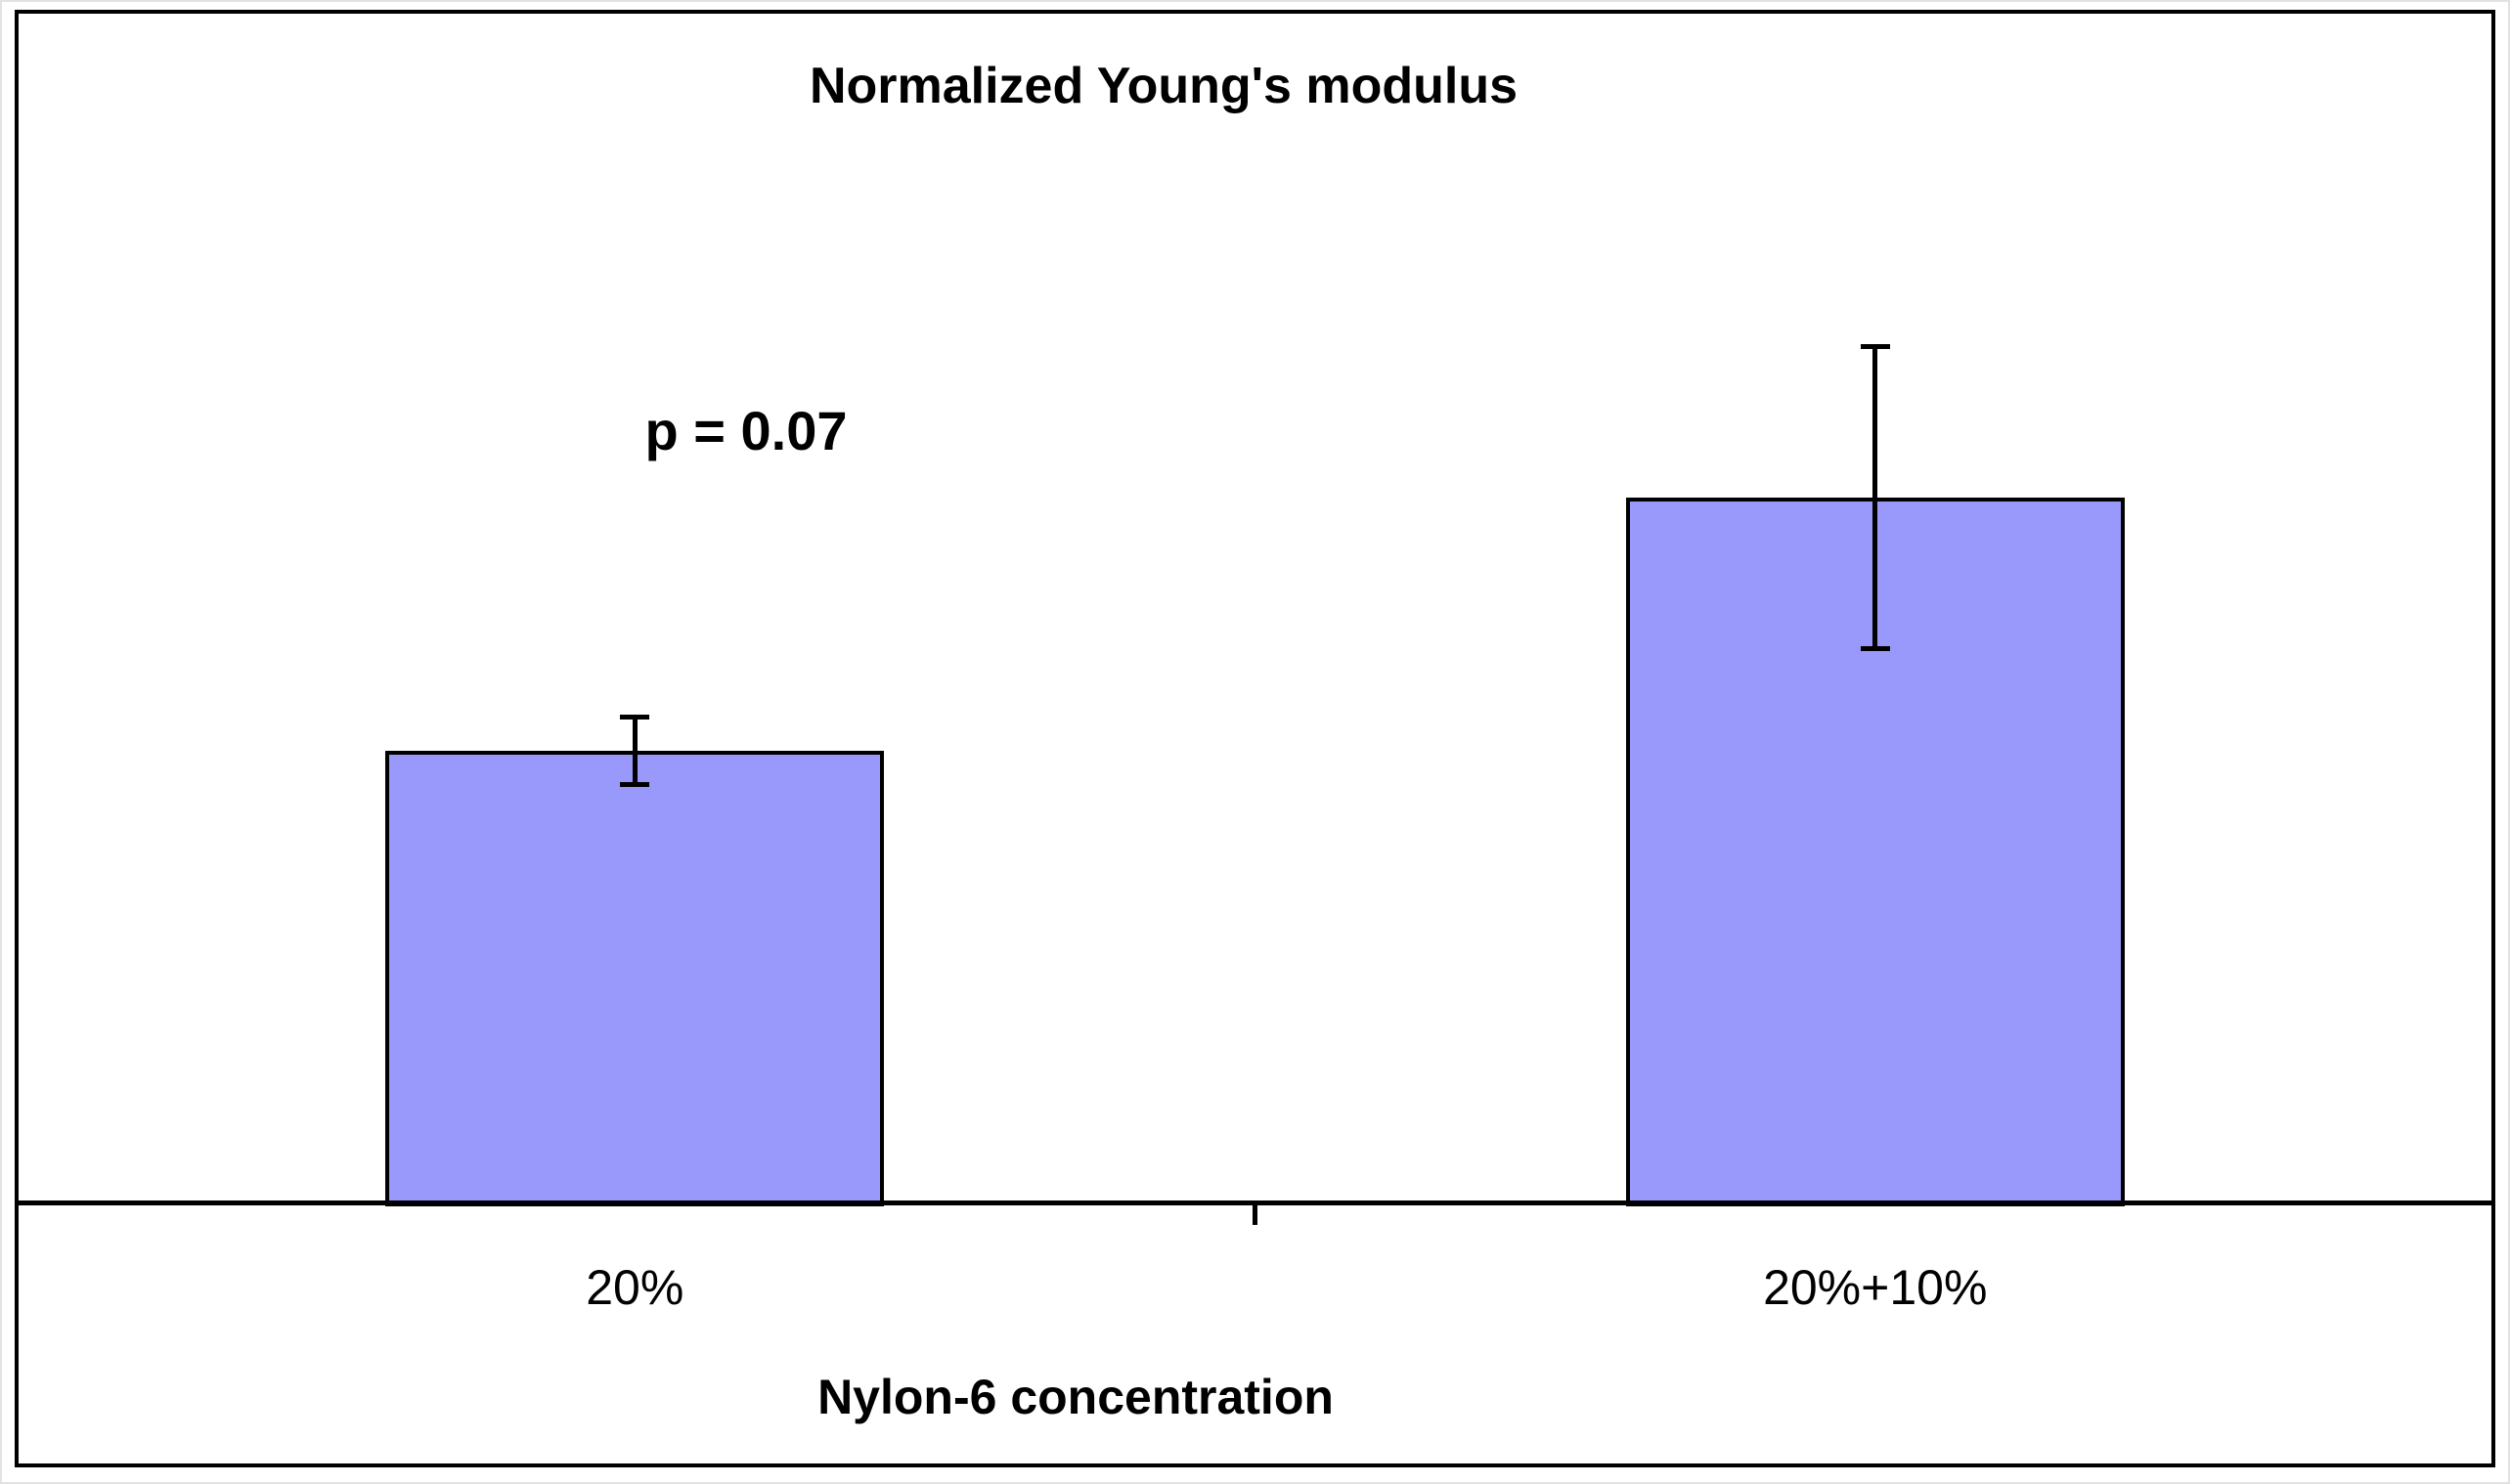 Image resolution: width=2510 pixels, height=1484 pixels. What do you see at coordinates (746, 430) in the screenshot?
I see `p-value-annotation: p = 0.07` at bounding box center [746, 430].